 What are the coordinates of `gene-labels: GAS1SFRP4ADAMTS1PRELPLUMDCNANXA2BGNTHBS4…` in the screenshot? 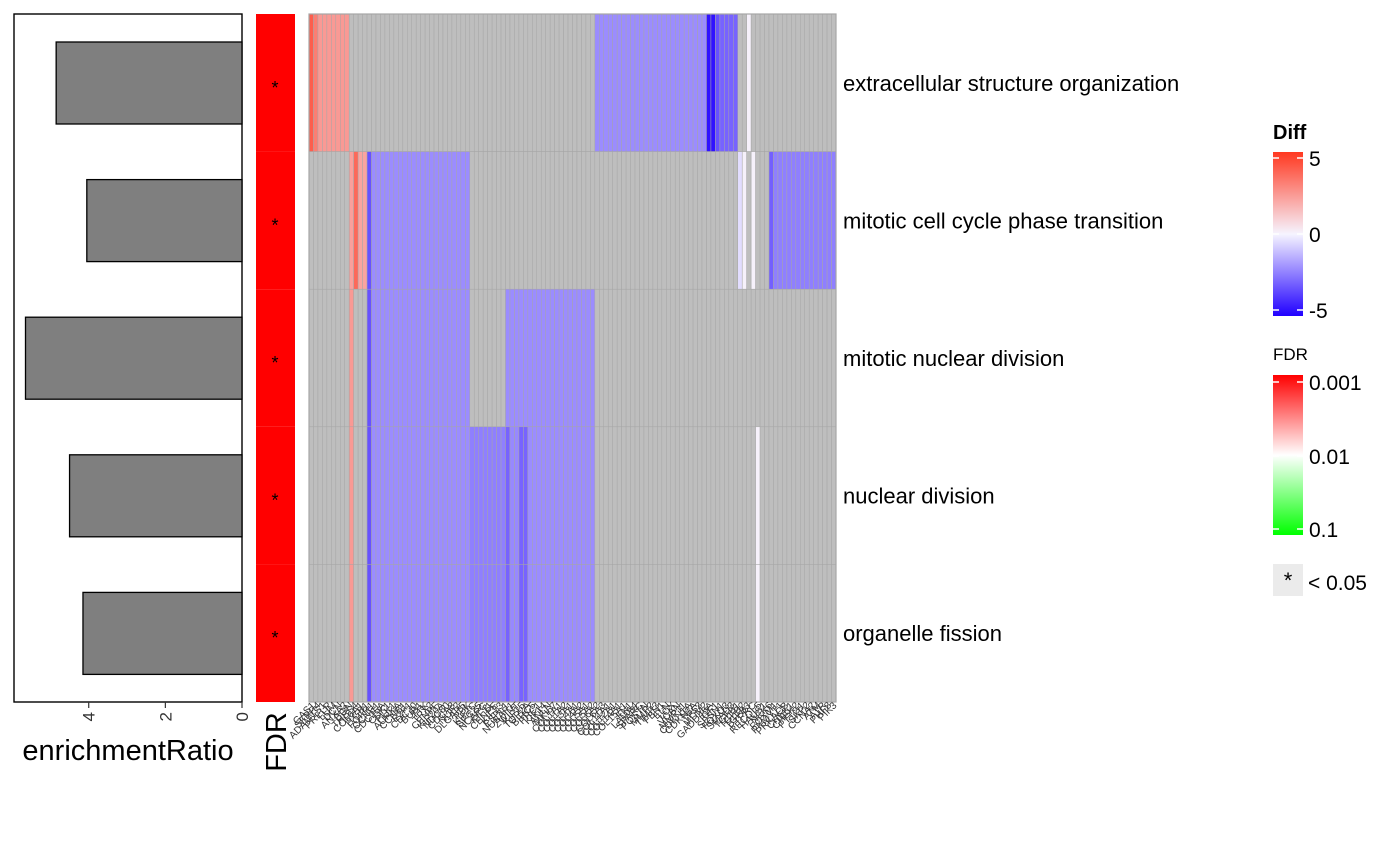 It's located at (563, 720).